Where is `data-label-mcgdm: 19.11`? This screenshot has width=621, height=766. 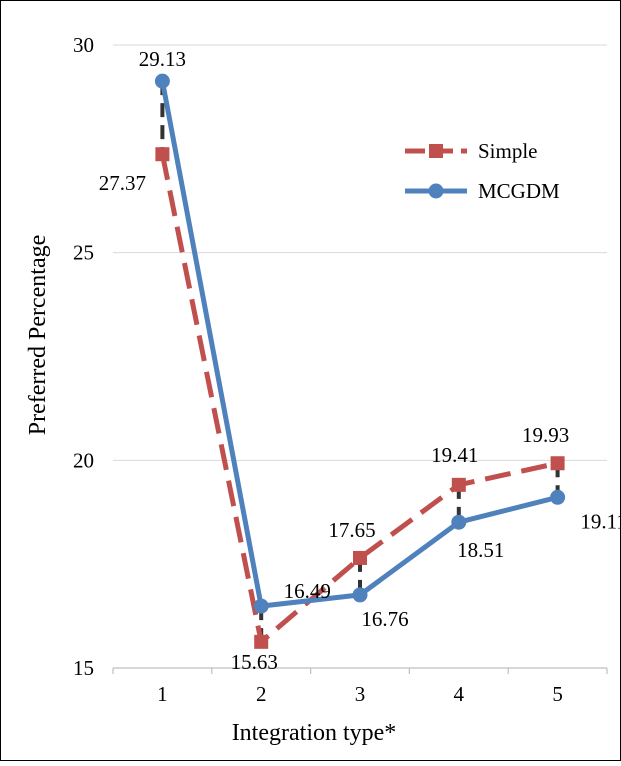 data-label-mcgdm: 19.11 is located at coordinates (600, 521).